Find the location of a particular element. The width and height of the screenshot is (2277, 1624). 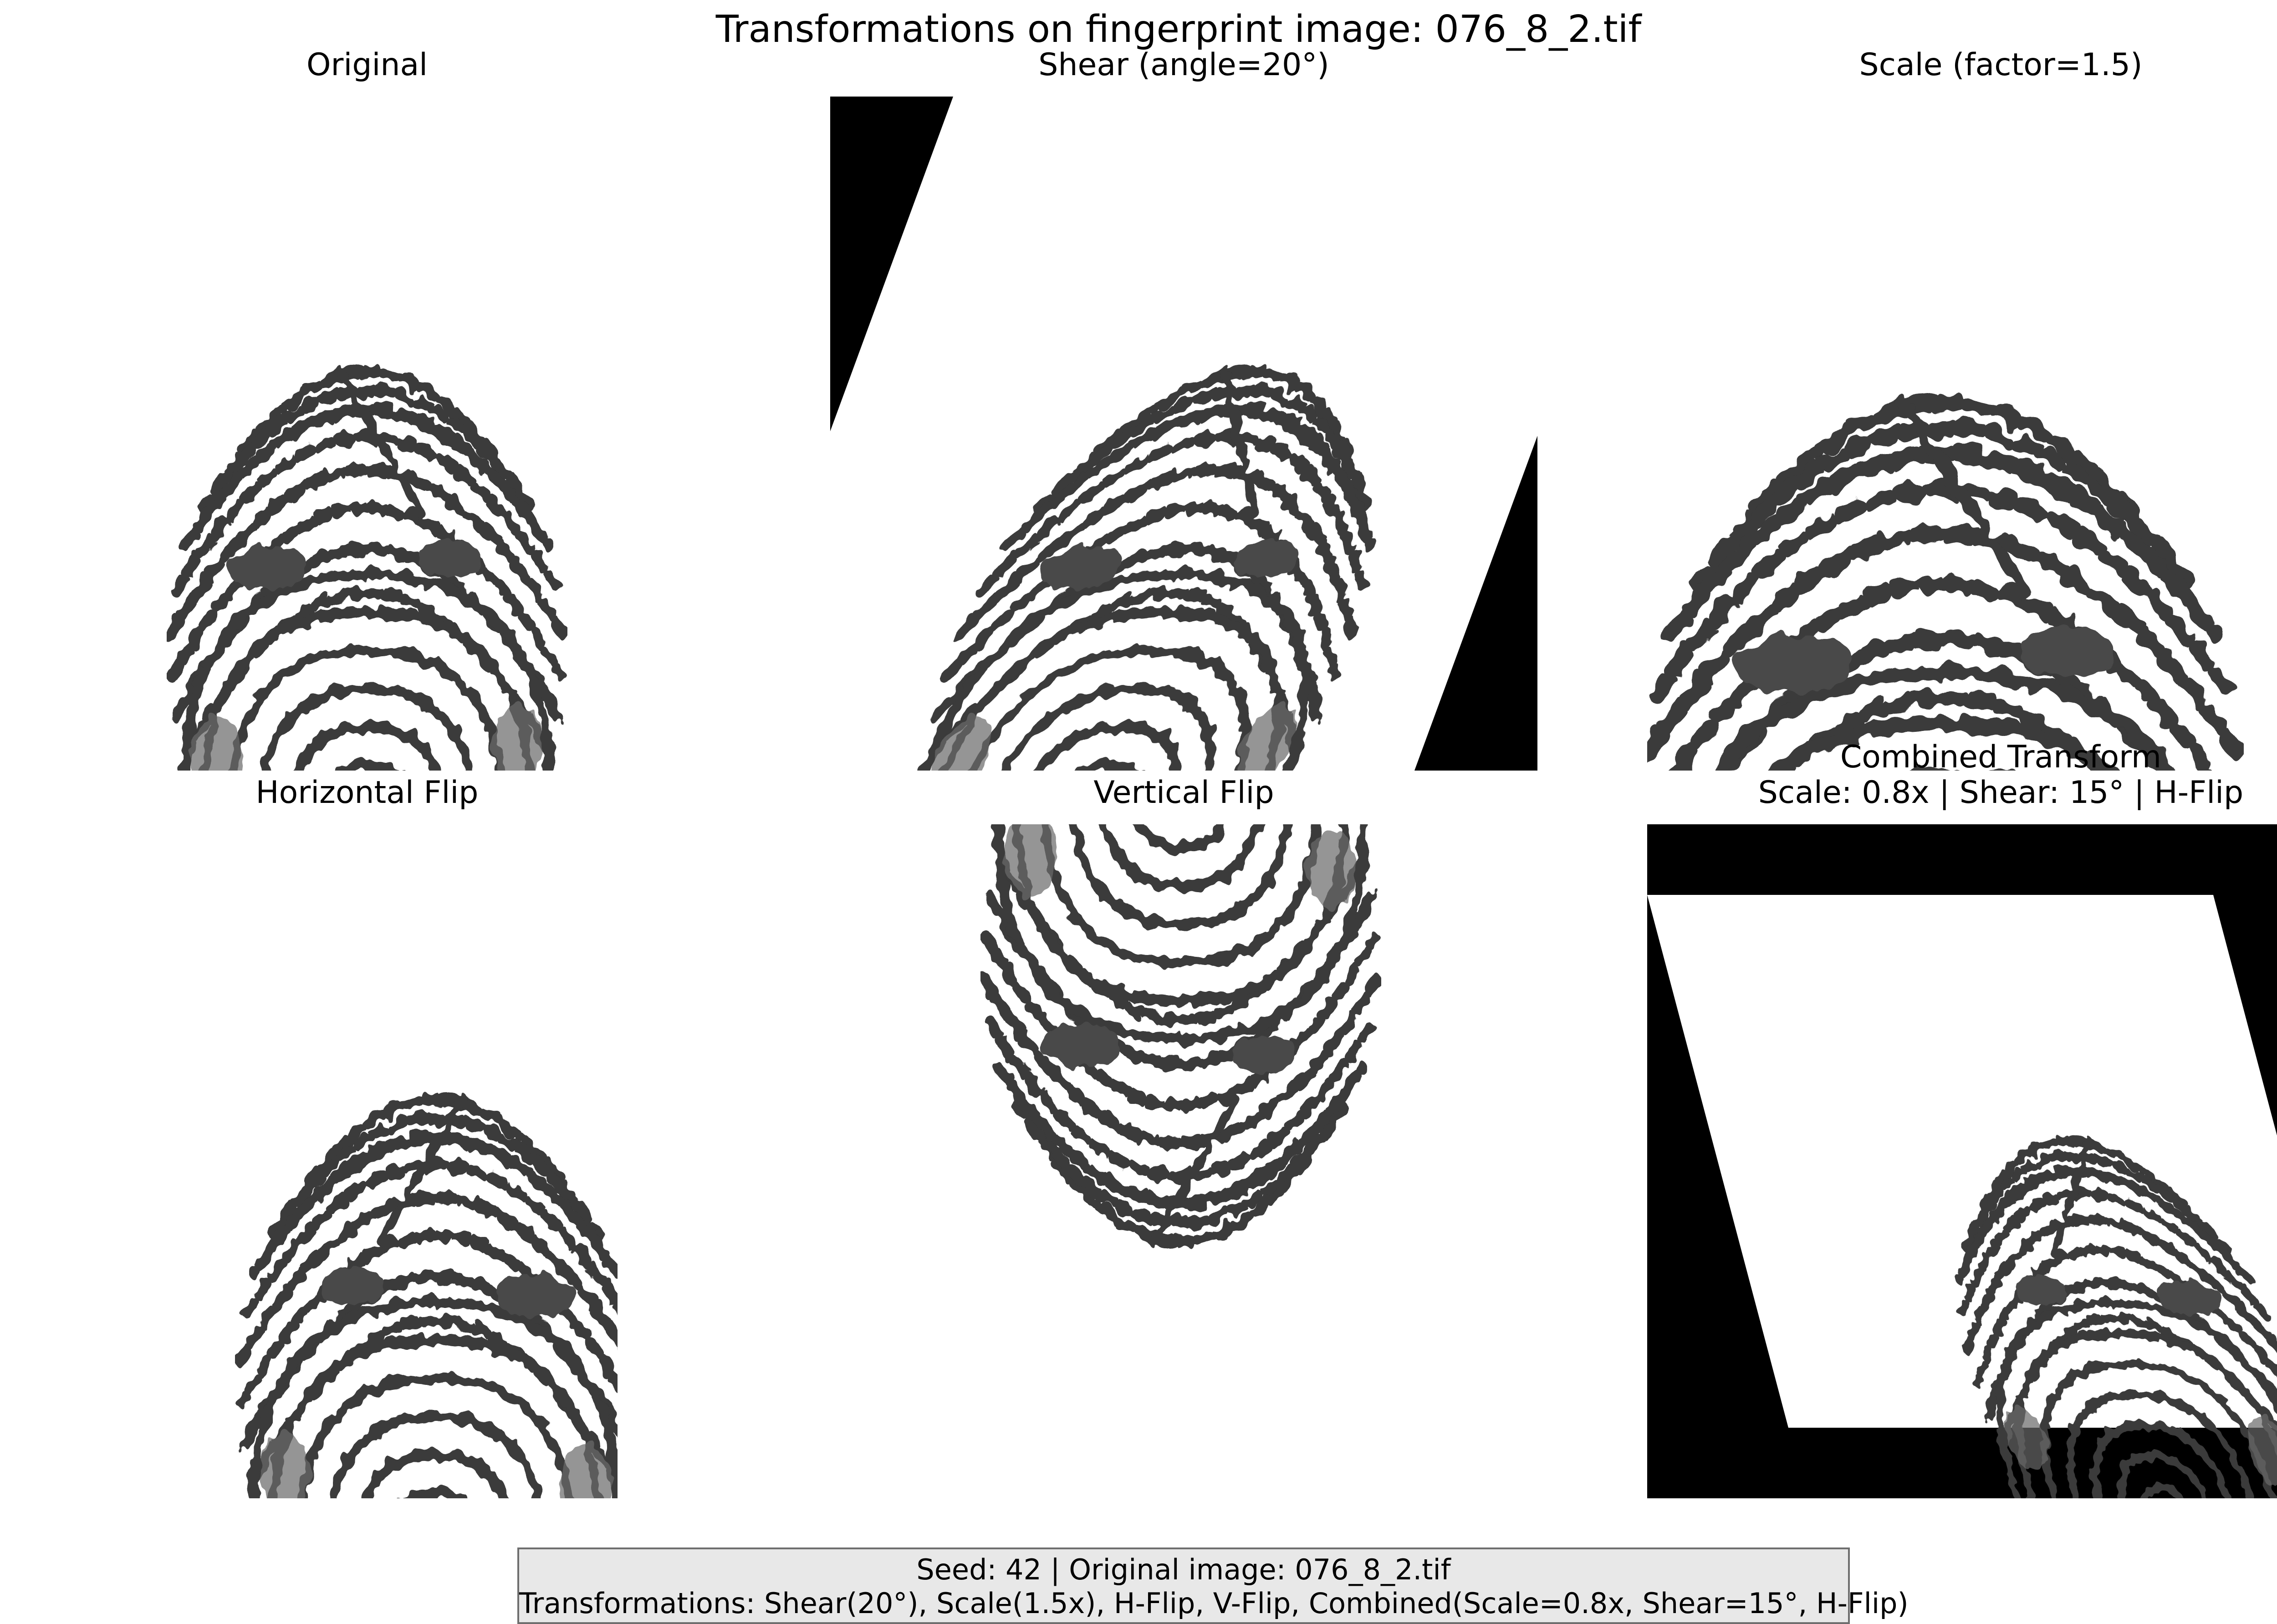

image-shear is located at coordinates (1184, 434).